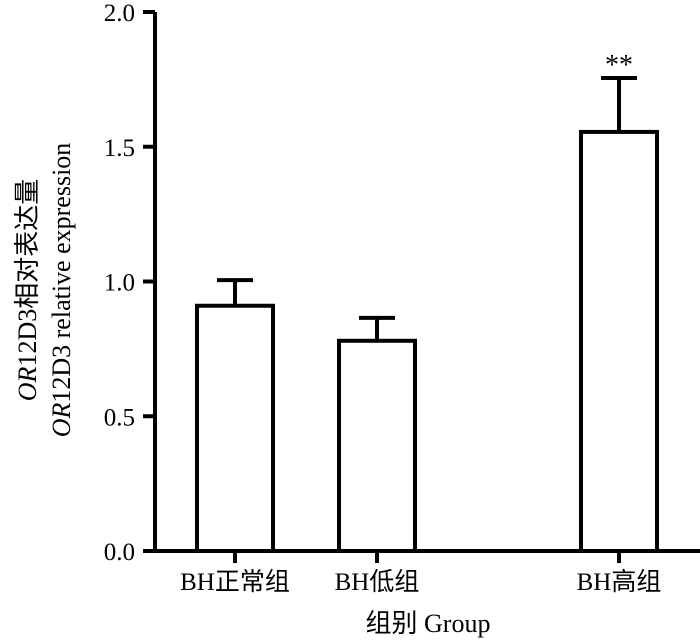 This screenshot has height=642, width=700. I want to click on y-ticks: 0.0 0.5 1.0 1.5 2.0, so click(129, 283).